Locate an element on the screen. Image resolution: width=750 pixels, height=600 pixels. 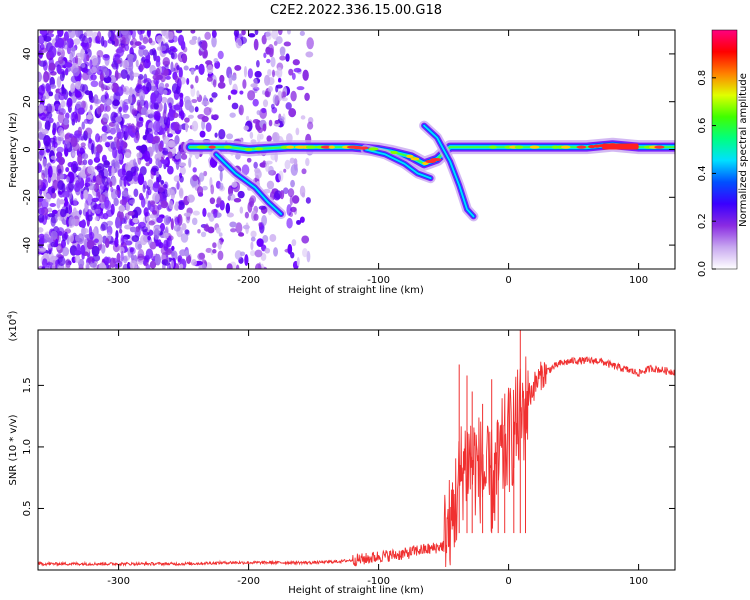
snr-x-tick-label: -200 is located at coordinates (248, 581).